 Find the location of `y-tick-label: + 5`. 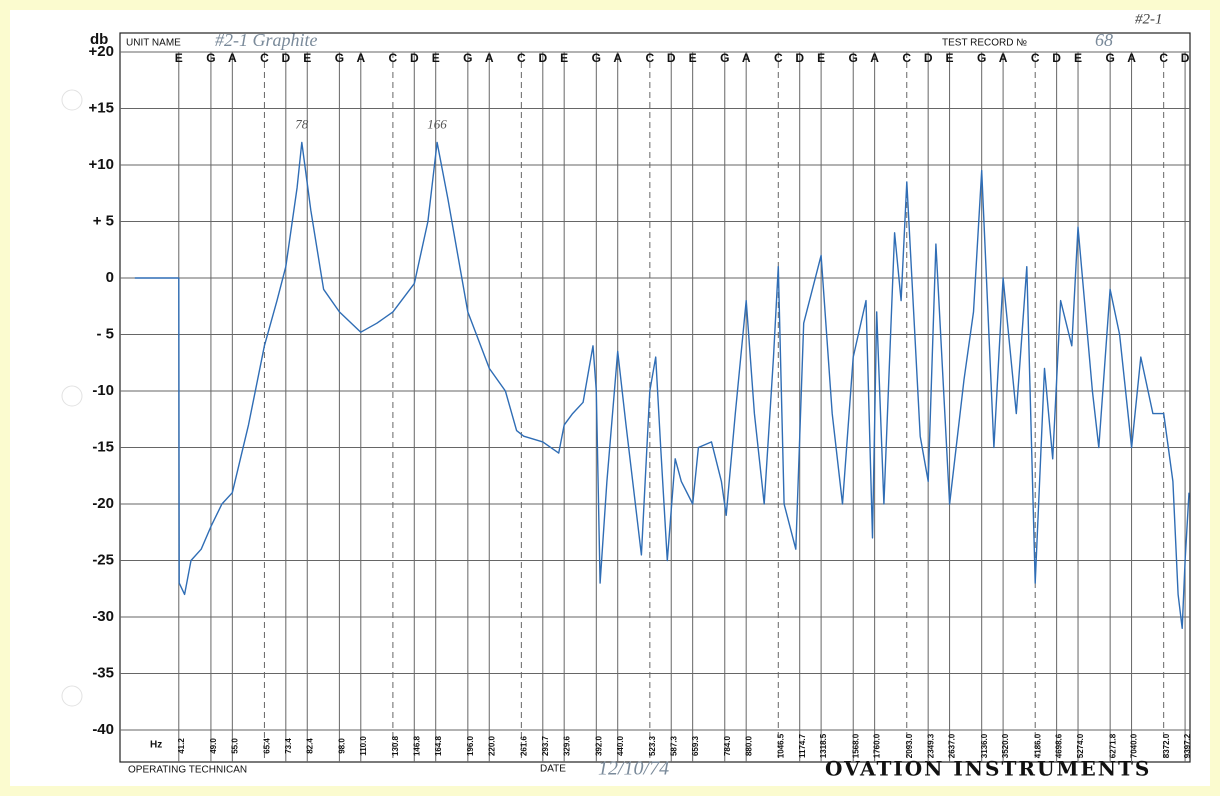

y-tick-label: + 5 is located at coordinates (103, 220).